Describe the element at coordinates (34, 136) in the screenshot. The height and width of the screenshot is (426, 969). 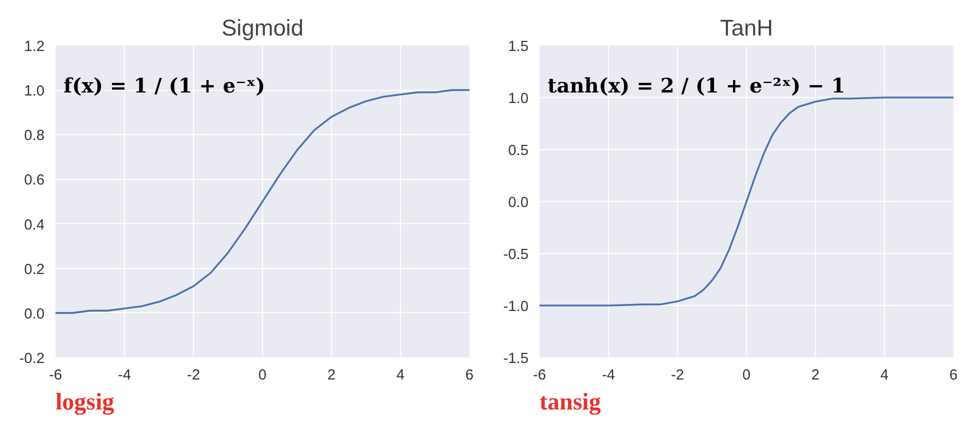
I see `y-tick-label: 0.8` at that location.